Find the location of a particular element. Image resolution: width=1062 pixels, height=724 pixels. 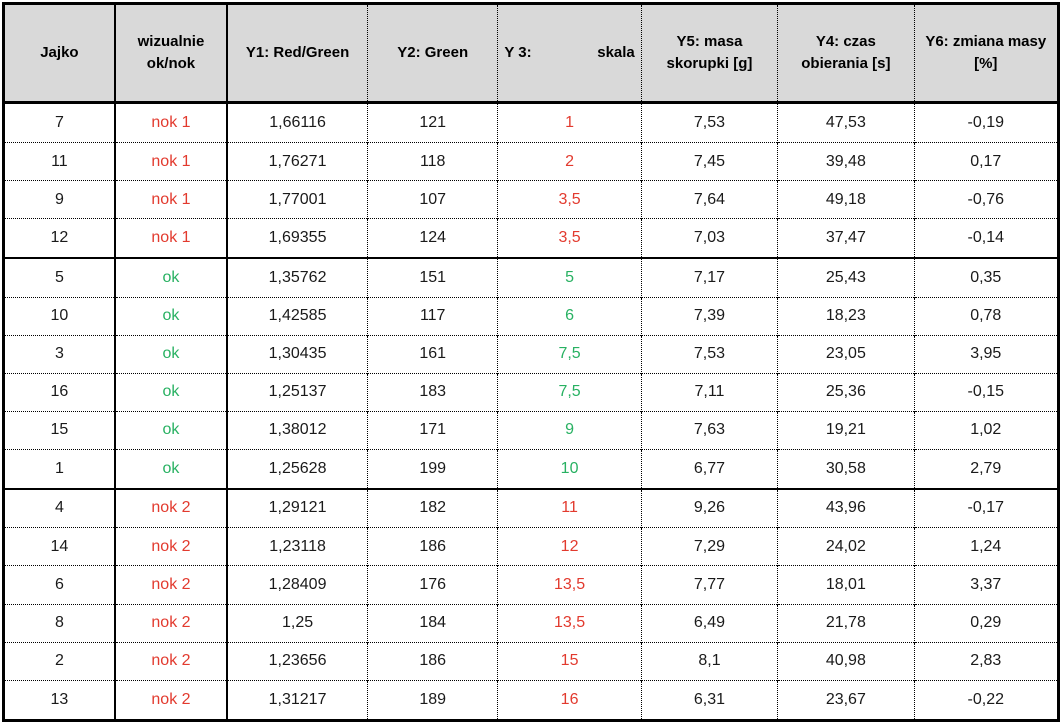

y1-red-green-cell: 1,35762 is located at coordinates (298, 277).